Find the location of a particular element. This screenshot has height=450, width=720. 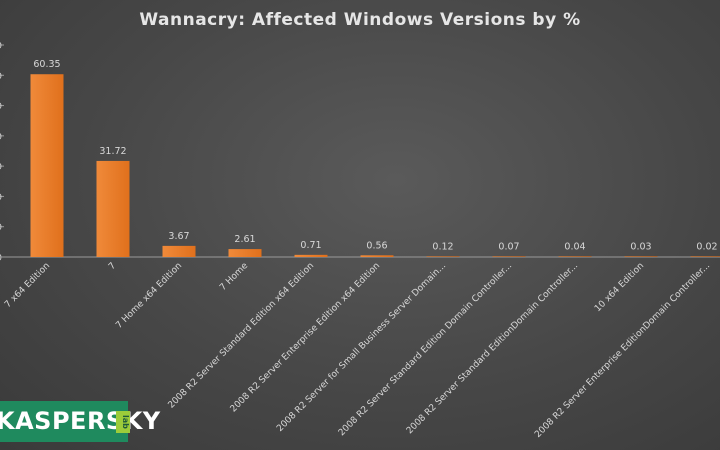

data-label: 0.07 is located at coordinates (508, 246).